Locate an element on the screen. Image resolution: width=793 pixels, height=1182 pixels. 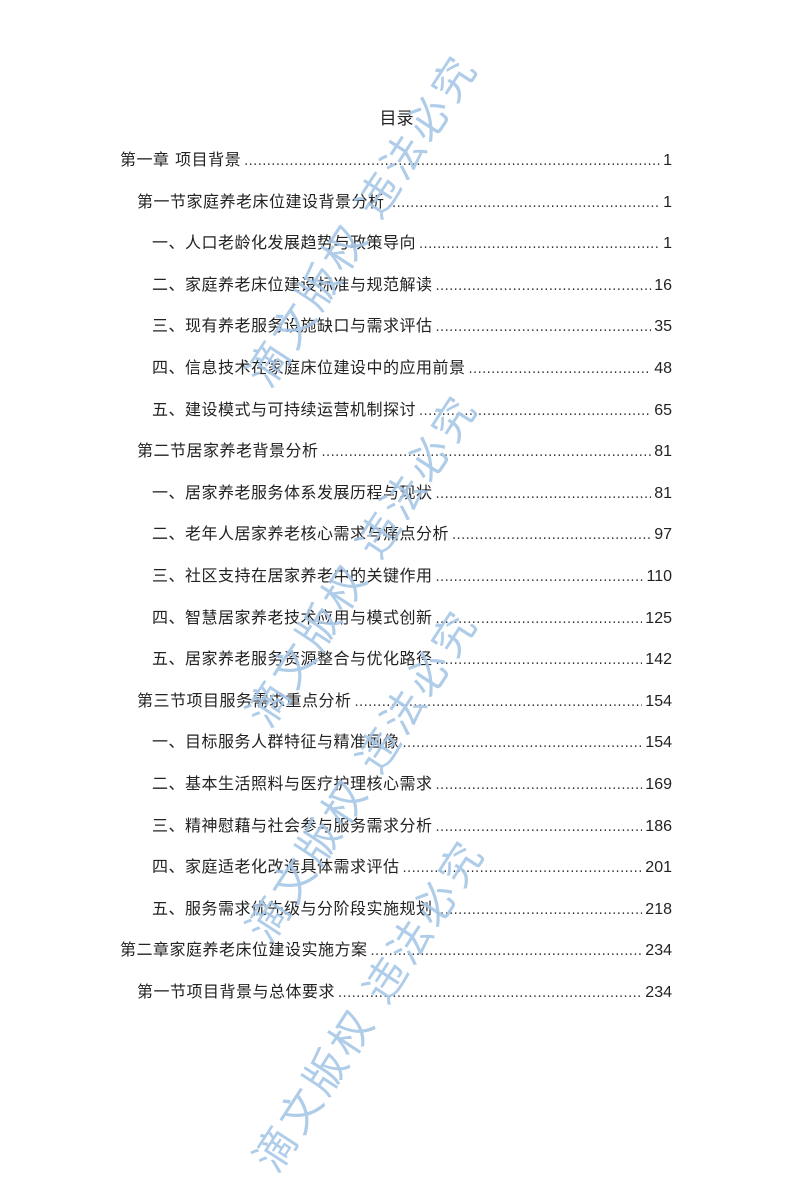
toc-entry-label: 第二节居家养老背景分析 is located at coordinates (228, 451).